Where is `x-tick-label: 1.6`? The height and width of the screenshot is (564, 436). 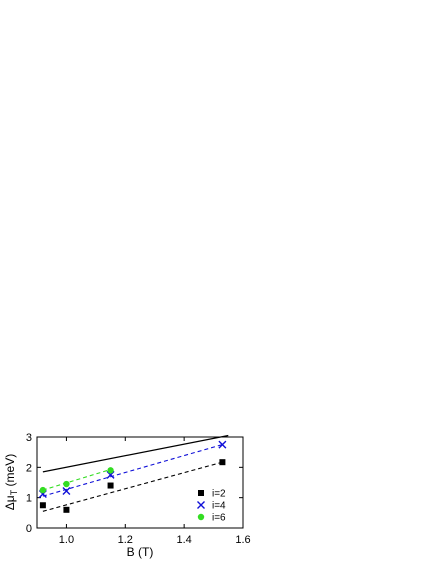 x-tick-label: 1.6 is located at coordinates (242, 540).